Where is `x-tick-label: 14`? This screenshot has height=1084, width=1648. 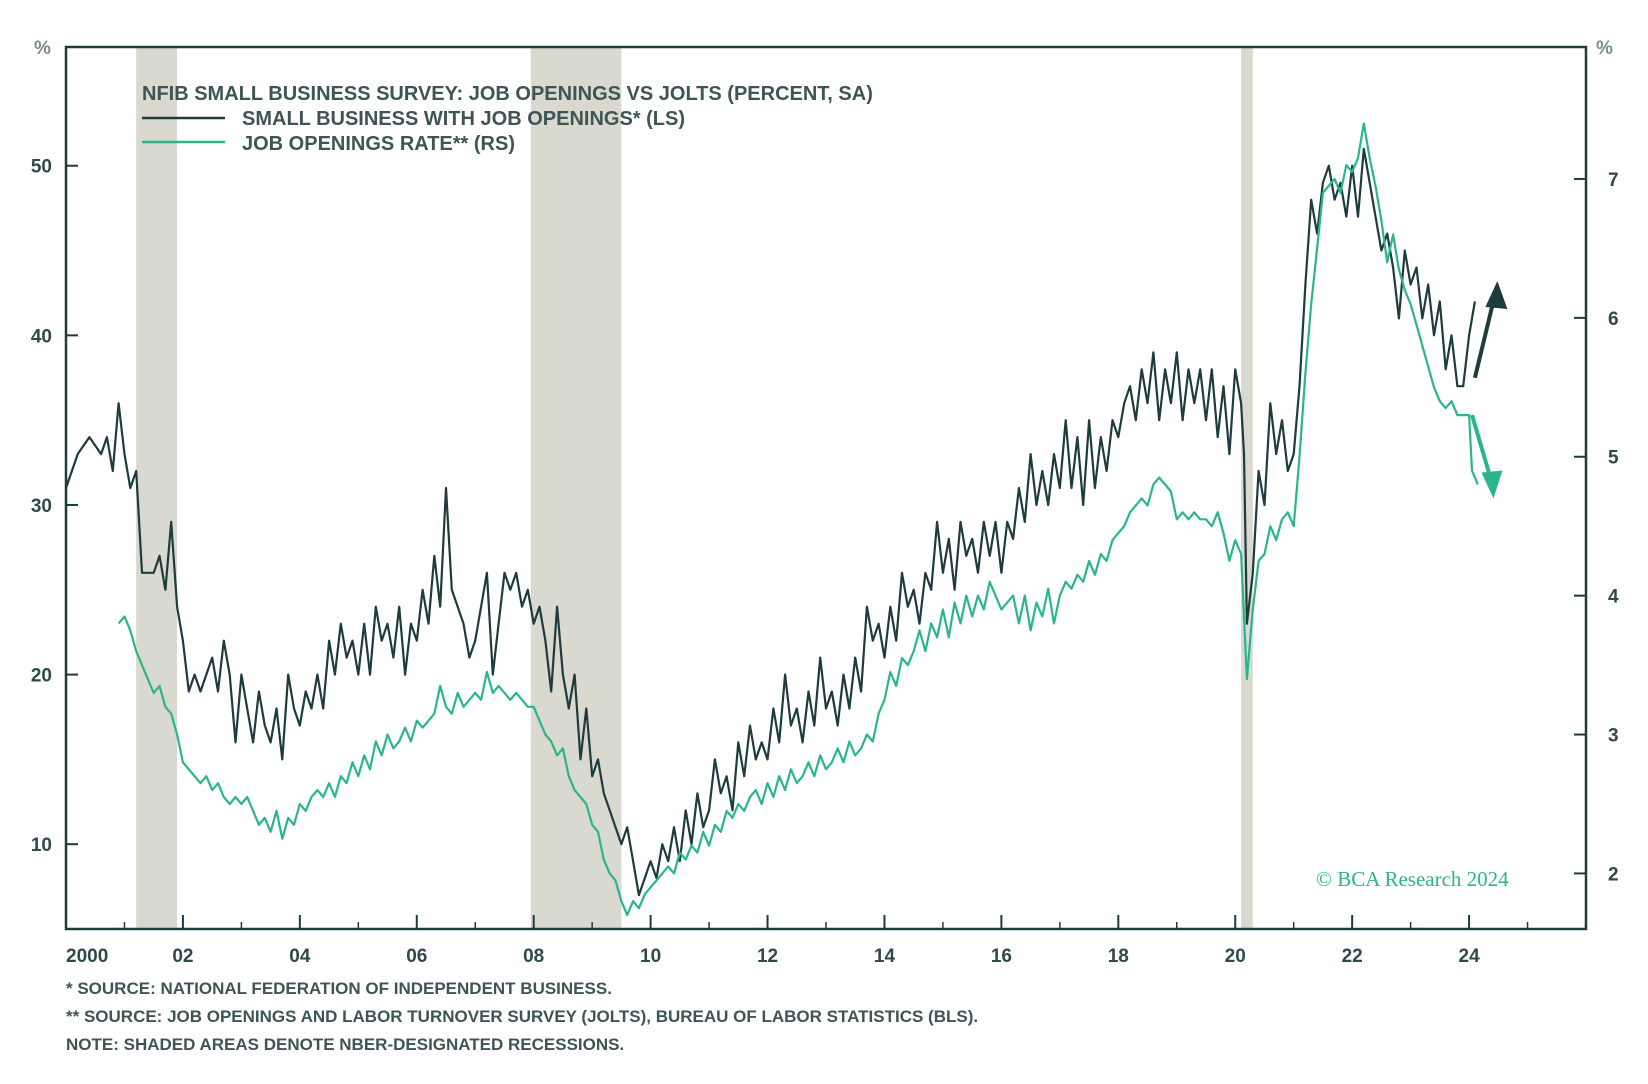
x-tick-label: 14 is located at coordinates (885, 956).